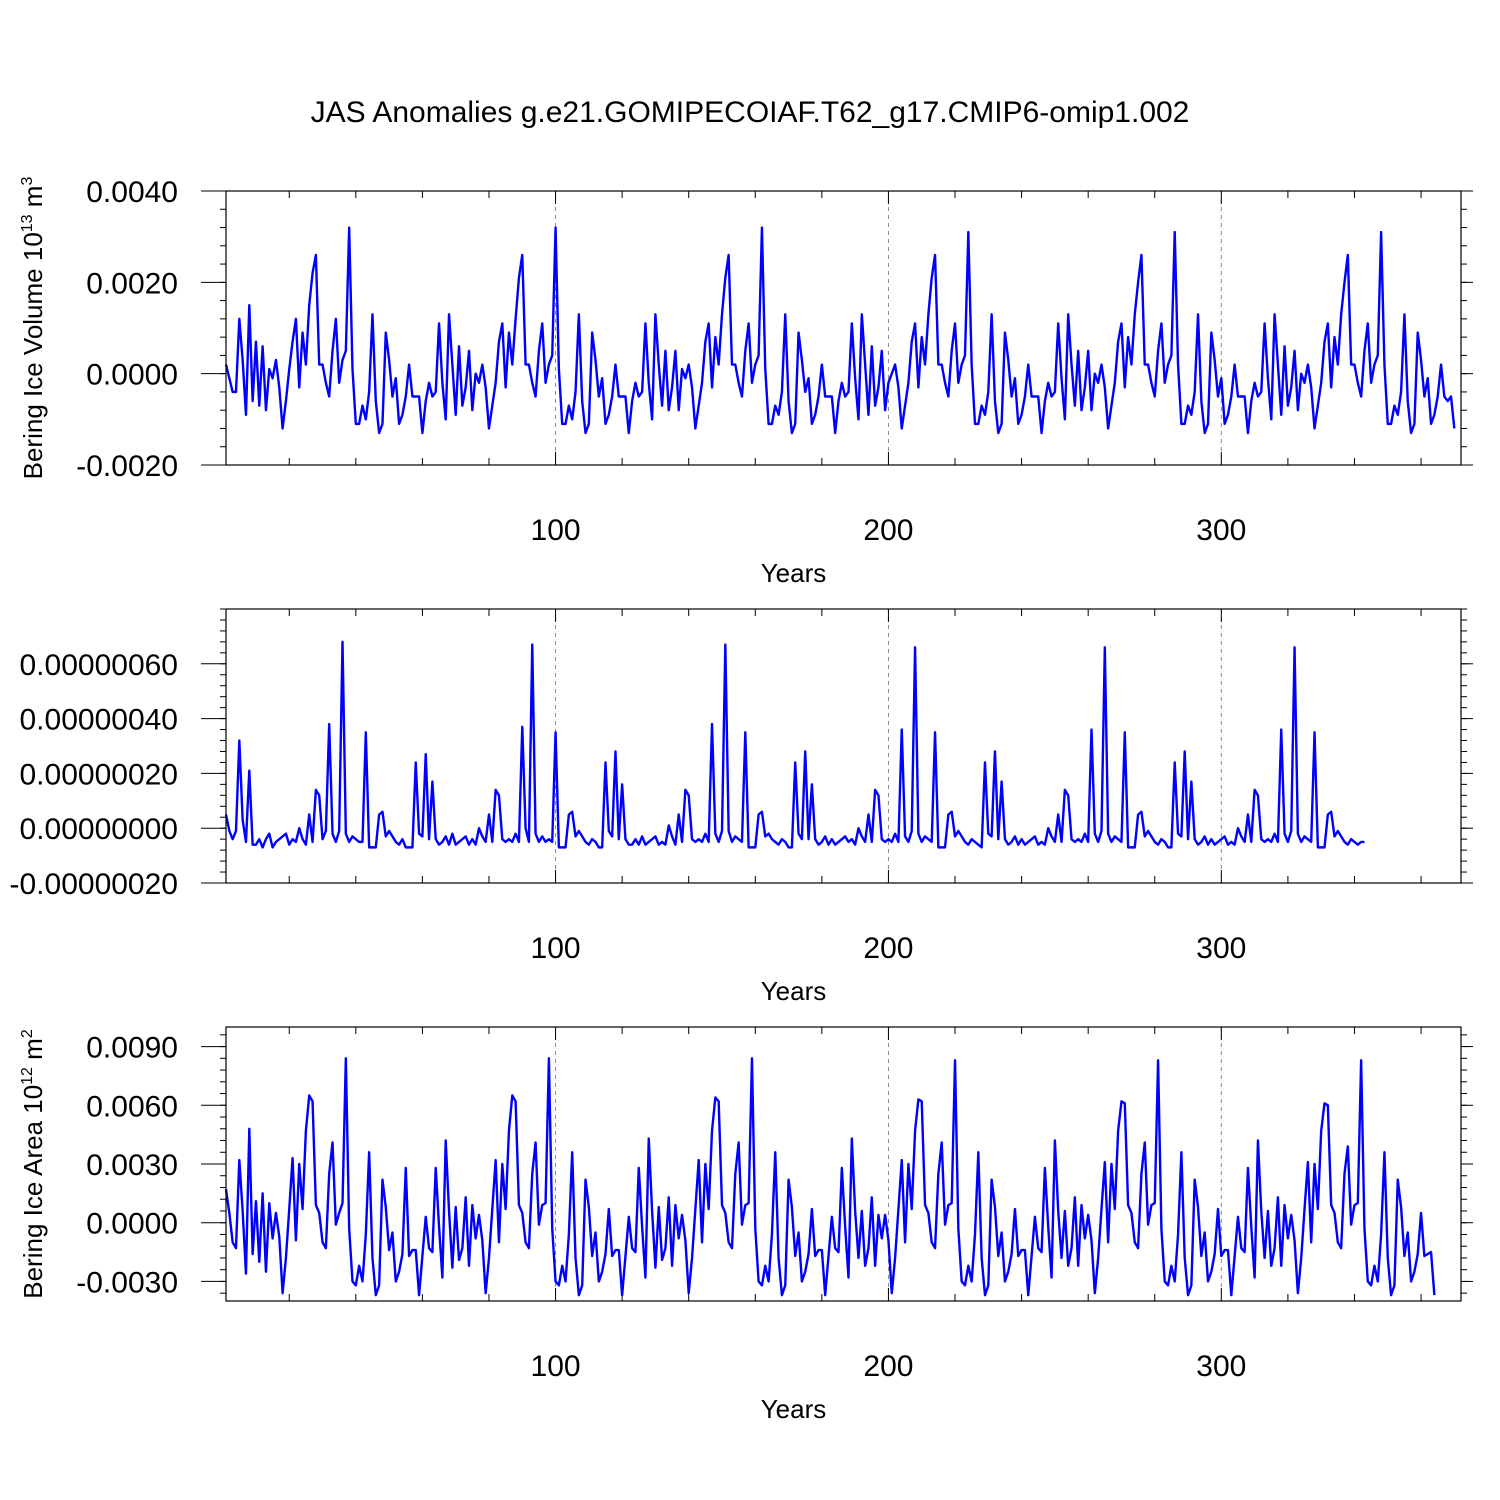 This screenshot has width=1500, height=1500. Describe the element at coordinates (27, 181) in the screenshot. I see `y-axis-label-unit-exponent: 3` at that location.